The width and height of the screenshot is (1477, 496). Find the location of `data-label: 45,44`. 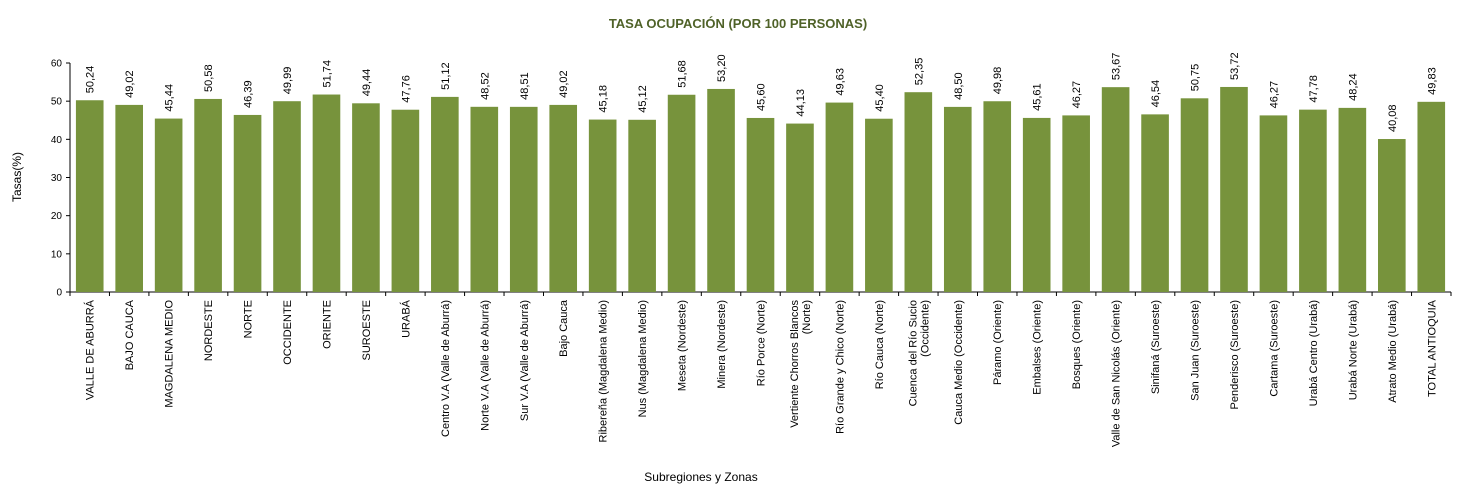

data-label: 45,44 is located at coordinates (170, 98).